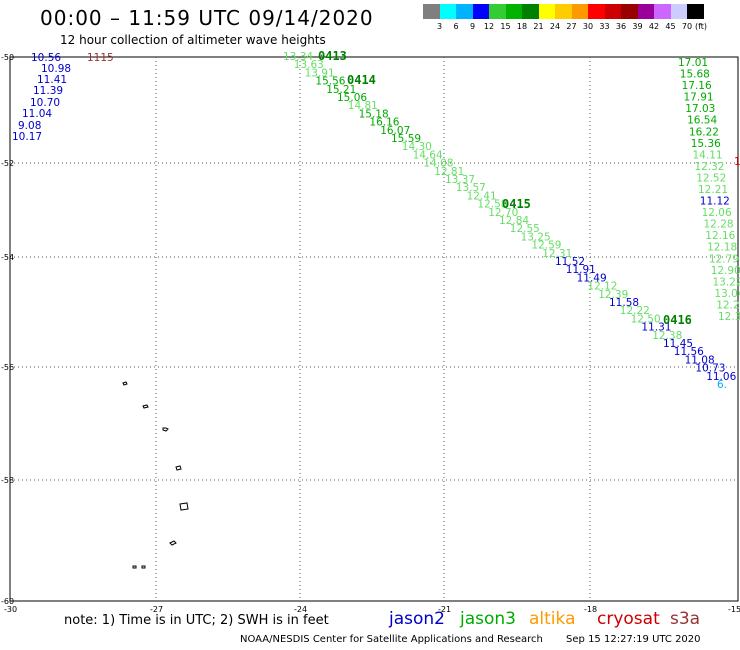  What do you see at coordinates (374, 114) in the screenshot?
I see `swh-label: 15.18` at bounding box center [374, 114].